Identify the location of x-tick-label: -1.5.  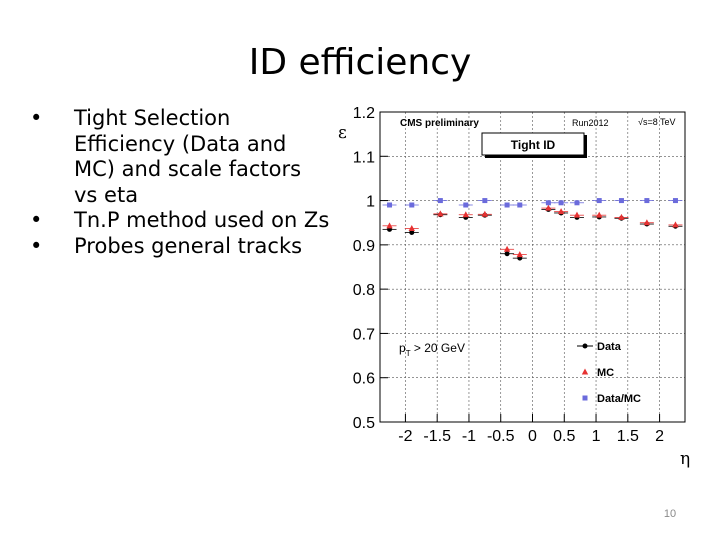
(437, 436).